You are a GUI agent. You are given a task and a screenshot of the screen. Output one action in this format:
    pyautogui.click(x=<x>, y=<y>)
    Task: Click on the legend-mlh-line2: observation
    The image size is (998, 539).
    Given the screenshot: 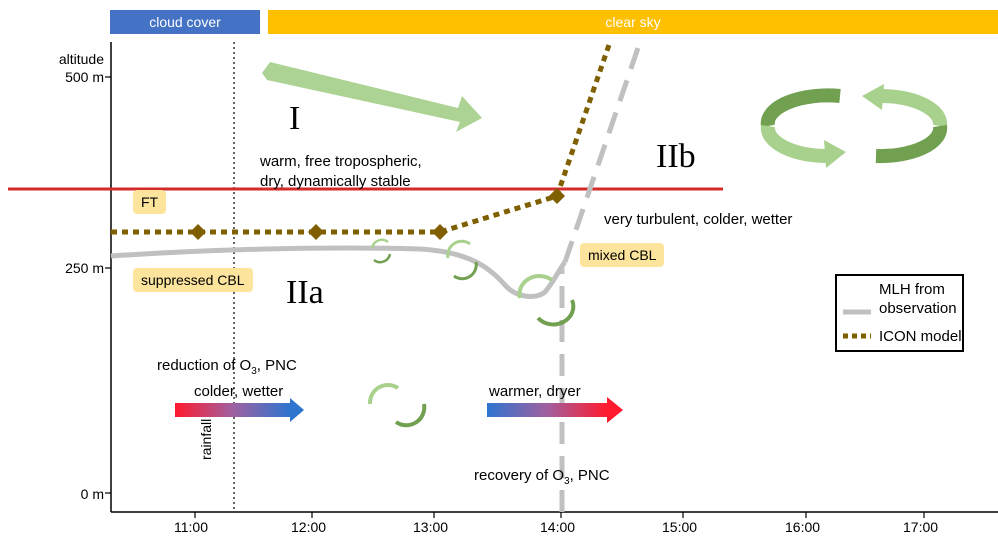 What is the action you would take?
    pyautogui.click(x=918, y=308)
    